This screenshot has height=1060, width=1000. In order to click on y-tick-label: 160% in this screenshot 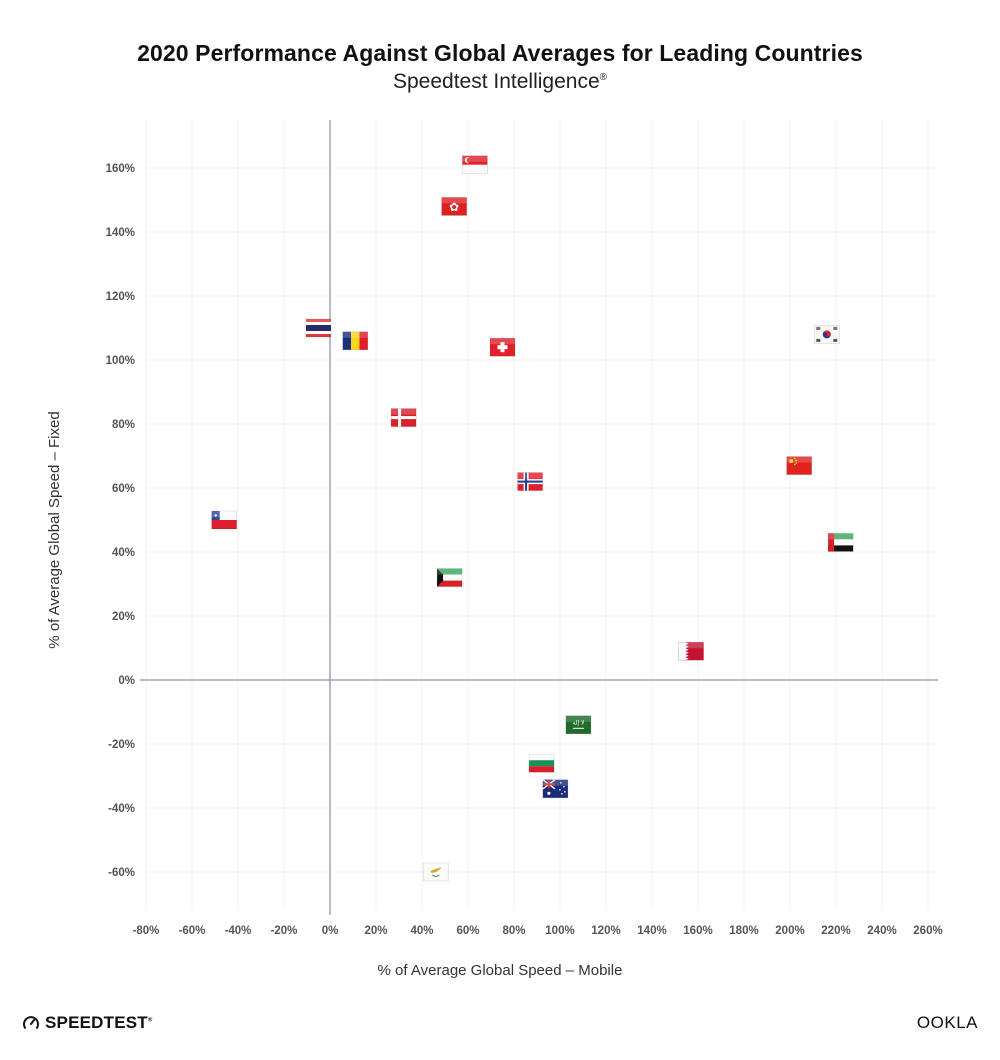, I will do `click(120, 169)`.